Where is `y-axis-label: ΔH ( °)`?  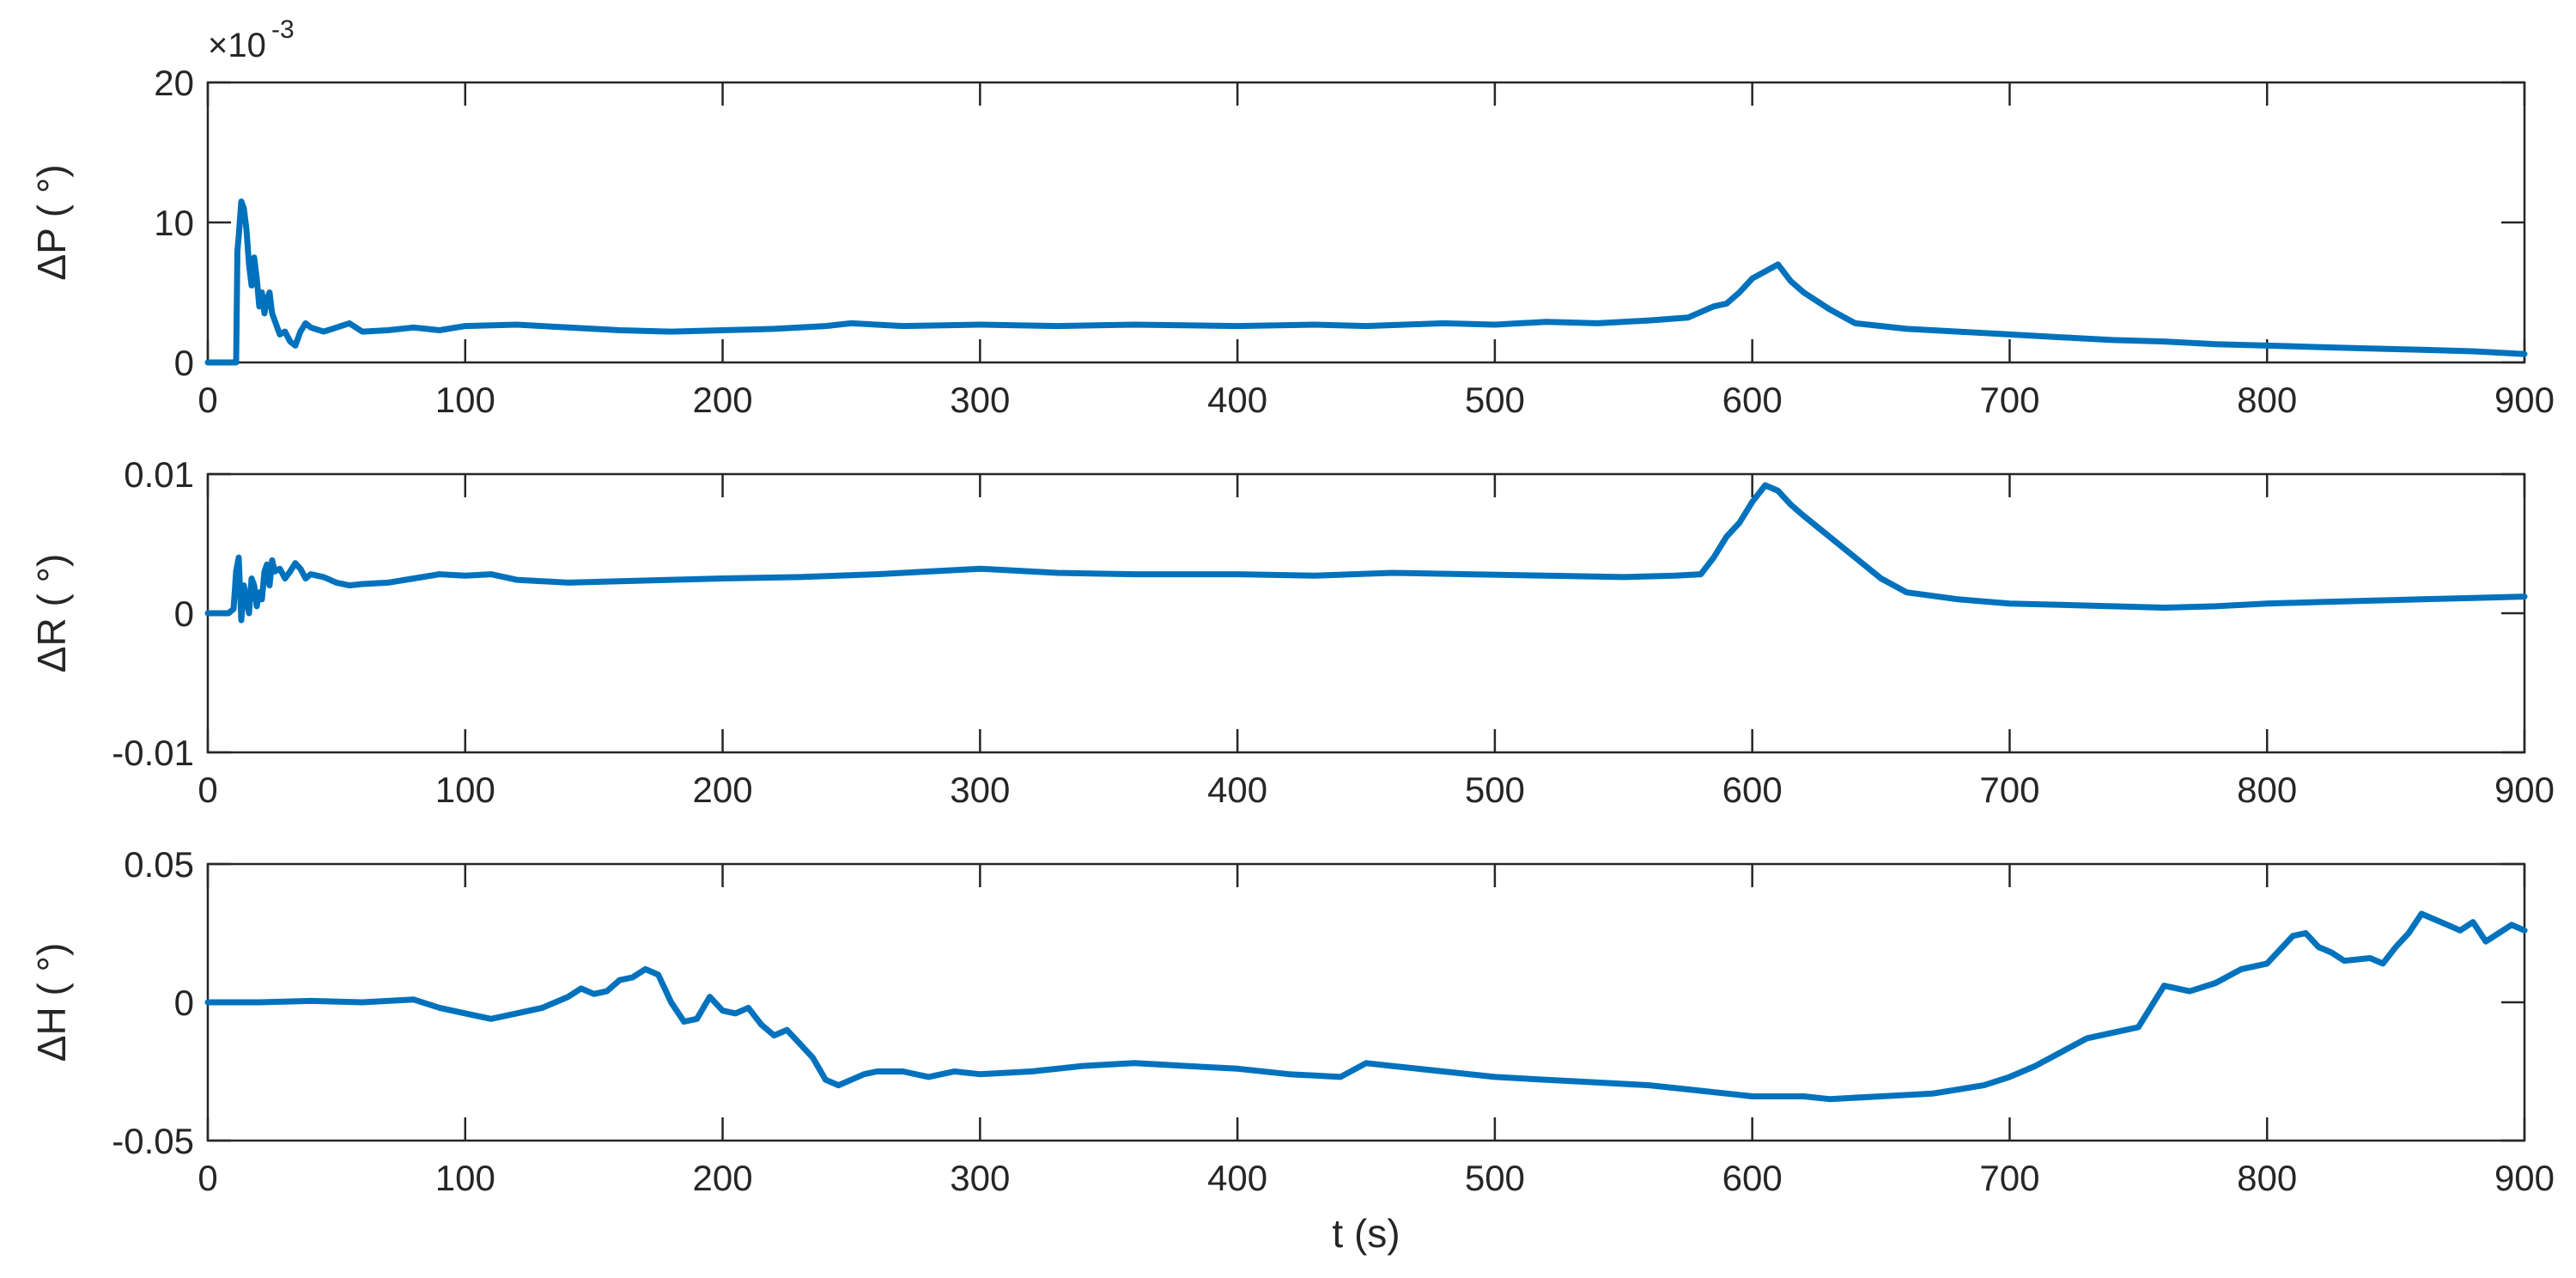 y-axis-label: ΔH ( °) is located at coordinates (52, 1002).